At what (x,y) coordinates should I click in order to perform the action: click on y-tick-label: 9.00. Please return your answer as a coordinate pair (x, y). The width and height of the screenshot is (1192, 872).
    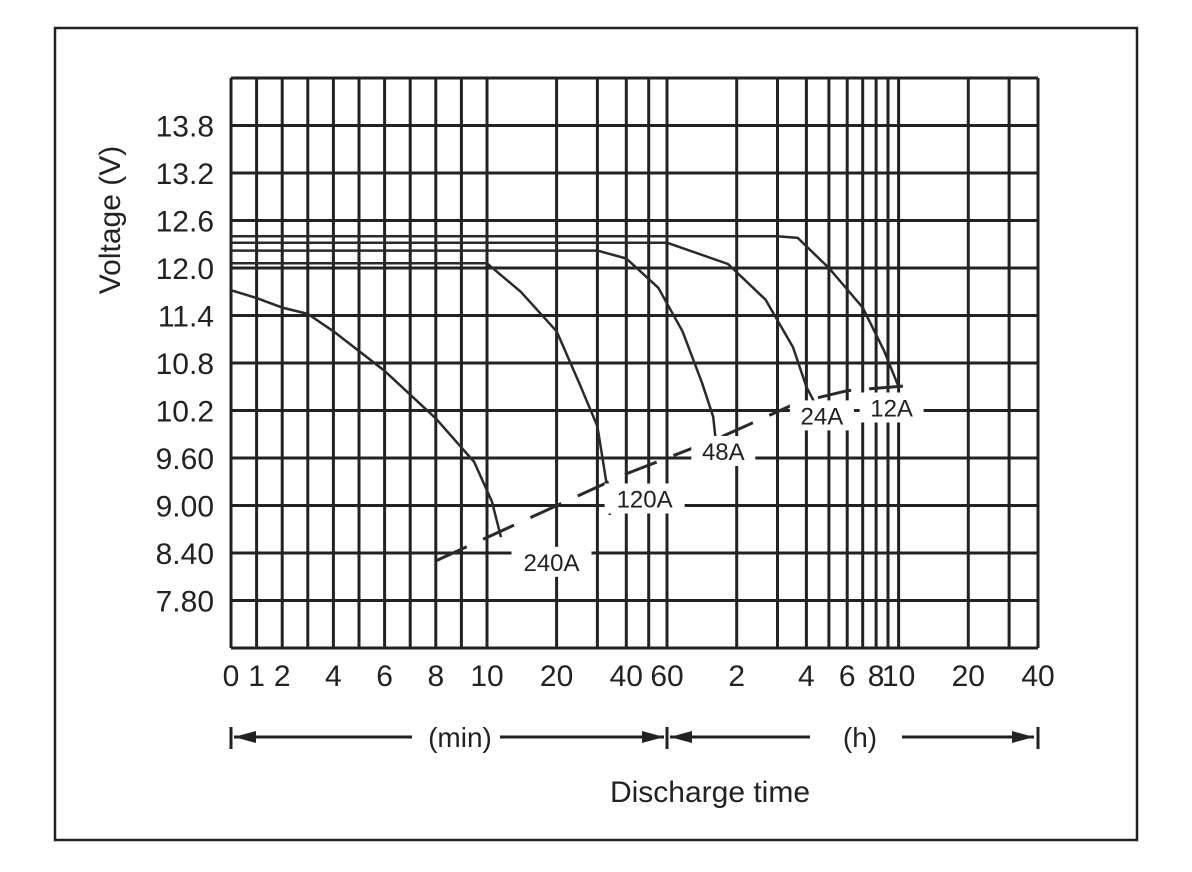
    Looking at the image, I should click on (185, 507).